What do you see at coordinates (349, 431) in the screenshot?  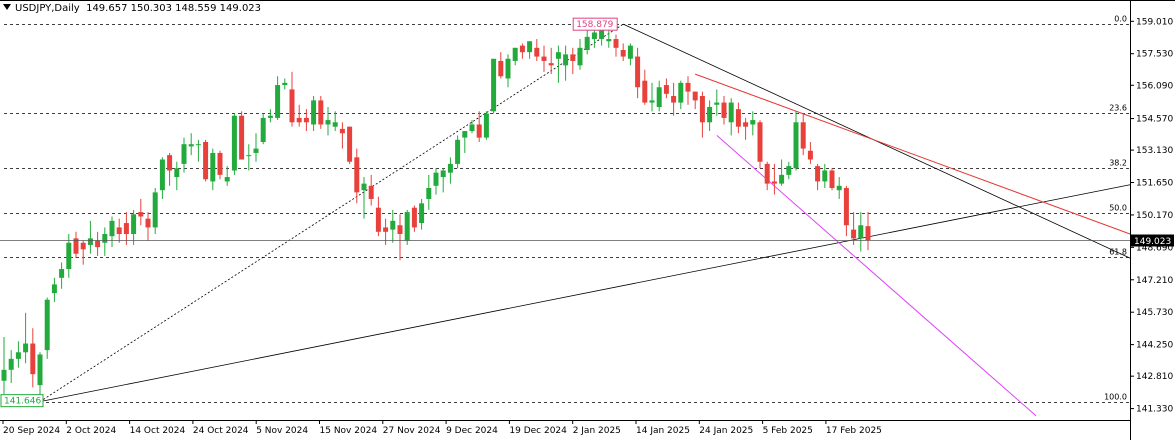 I see `x-tick-label: 15 Nov 2024` at bounding box center [349, 431].